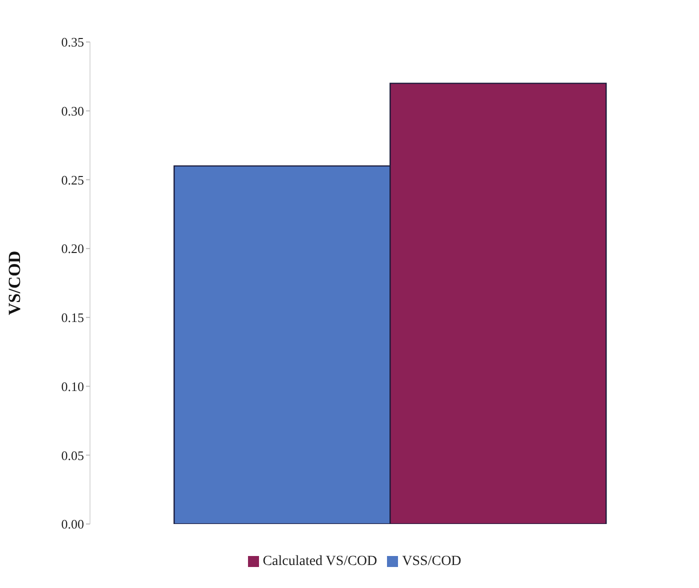  What do you see at coordinates (432, 561) in the screenshot?
I see `legend-label: VSS/COD` at bounding box center [432, 561].